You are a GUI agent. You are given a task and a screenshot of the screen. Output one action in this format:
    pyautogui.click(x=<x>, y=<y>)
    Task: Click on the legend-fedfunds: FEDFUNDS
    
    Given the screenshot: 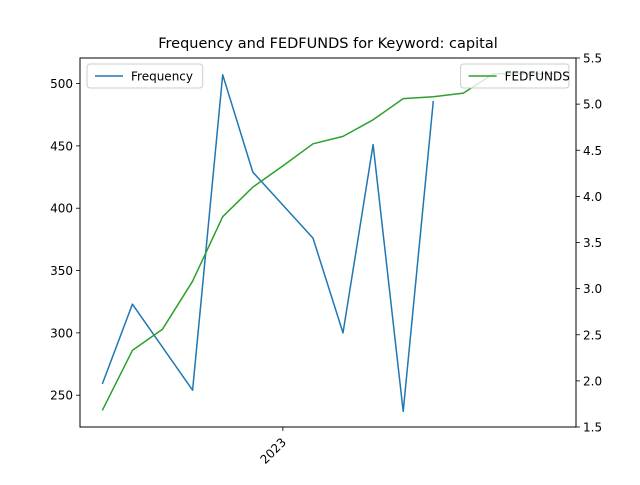 What is the action you would take?
    pyautogui.click(x=515, y=76)
    